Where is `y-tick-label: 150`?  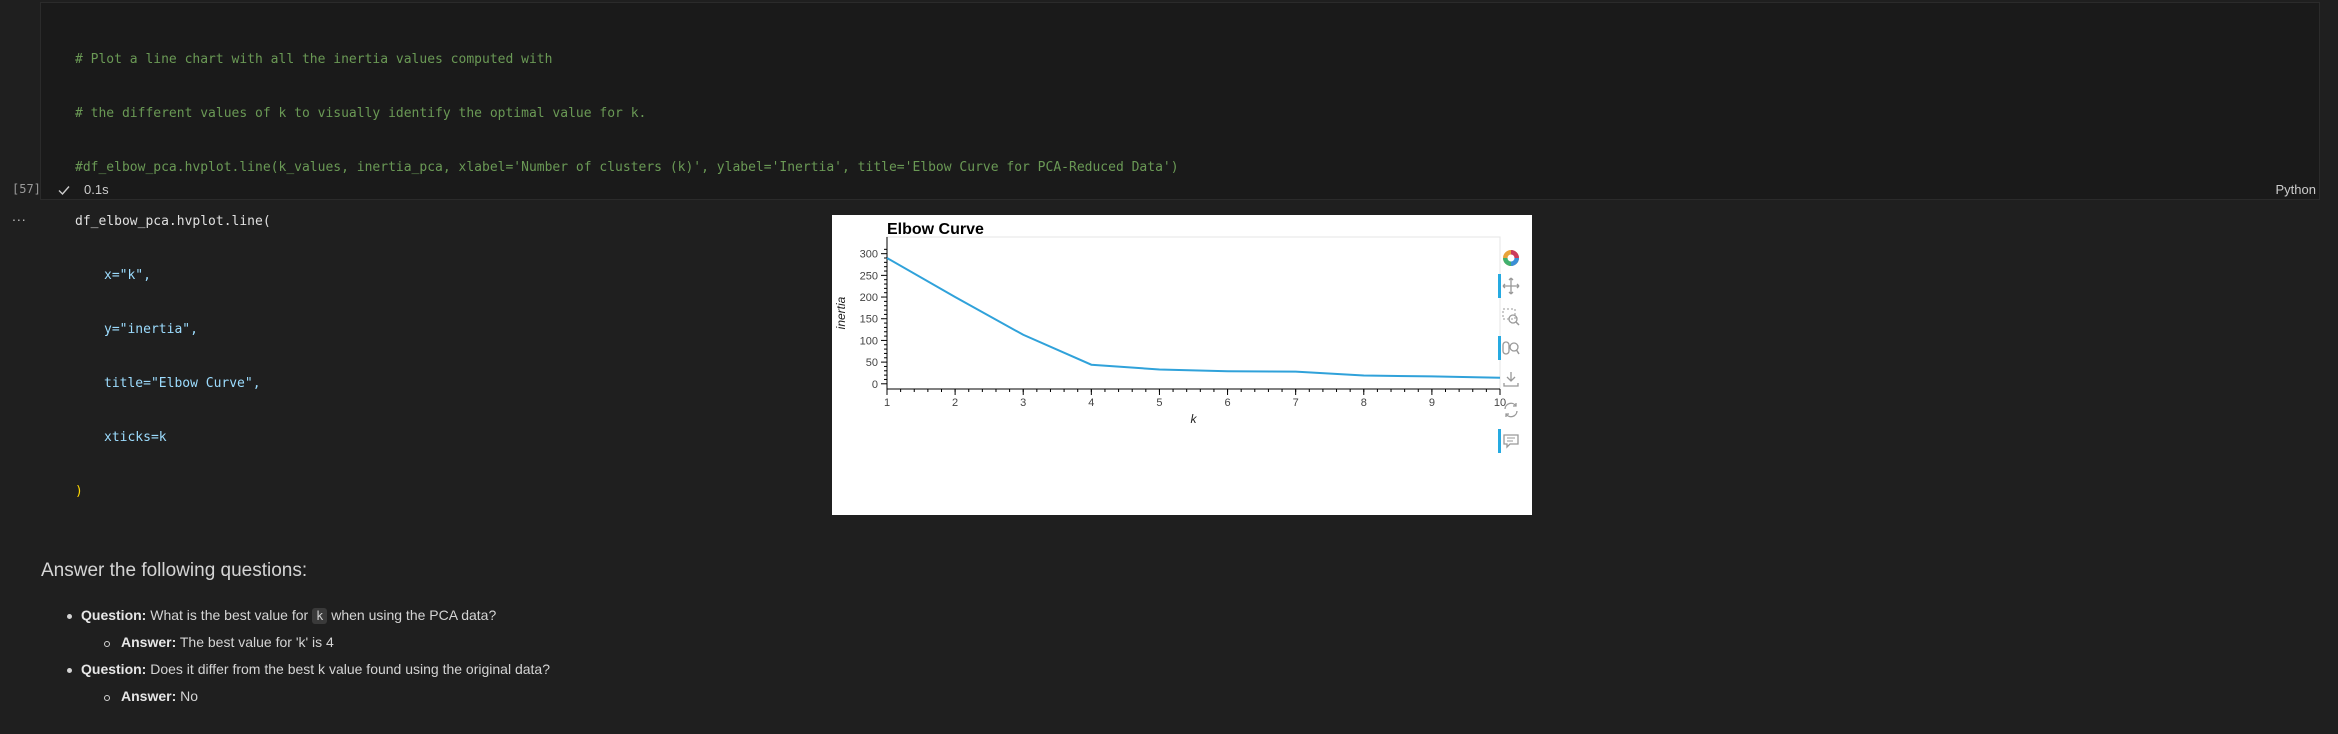
y-tick-label: 150 is located at coordinates (869, 320).